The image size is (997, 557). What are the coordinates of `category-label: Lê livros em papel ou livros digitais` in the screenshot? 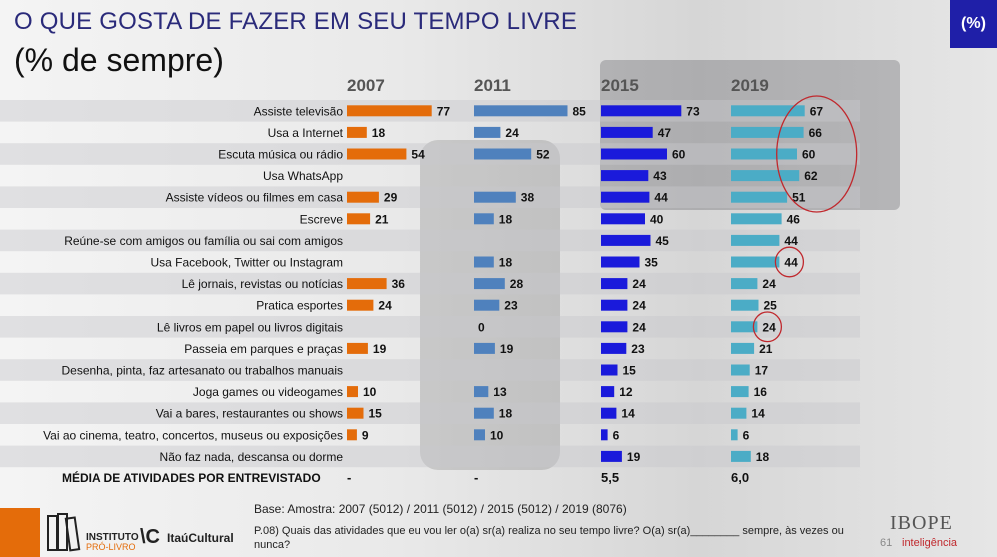 It's located at (250, 327).